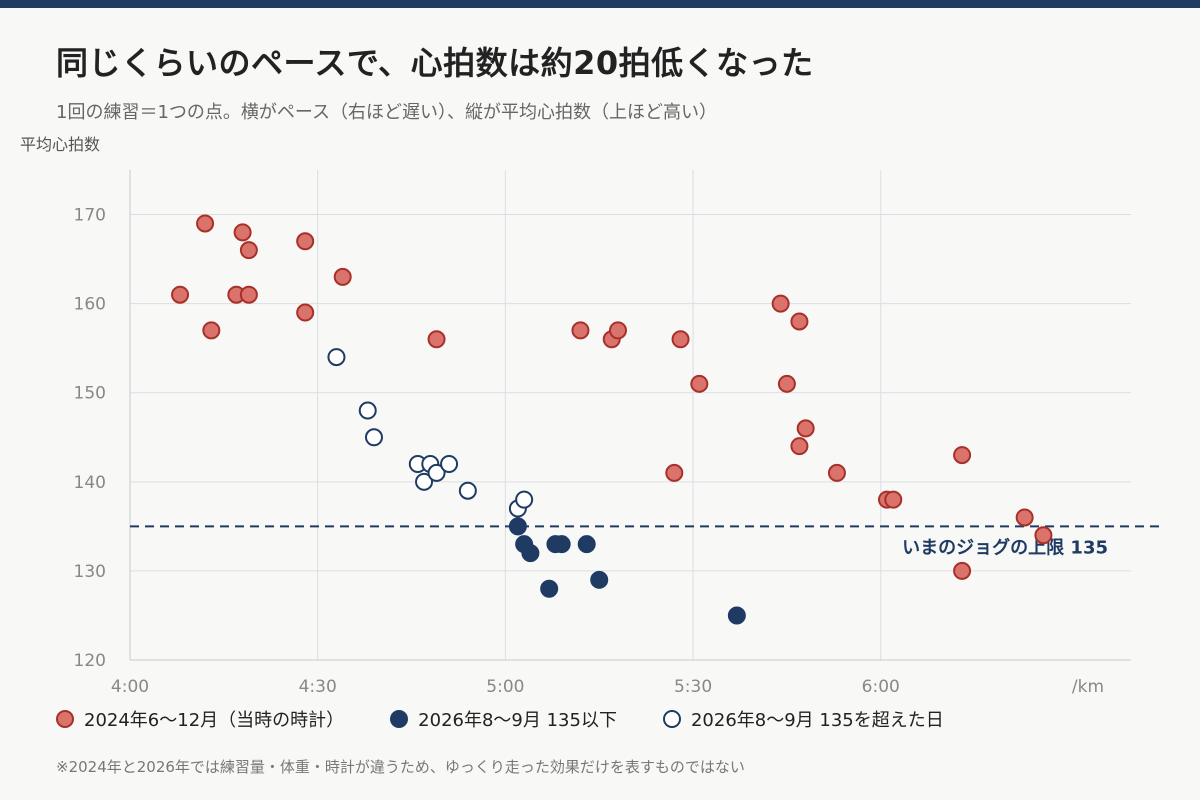 This screenshot has height=800, width=1200. I want to click on x-tick-label: 6:00, so click(881, 687).